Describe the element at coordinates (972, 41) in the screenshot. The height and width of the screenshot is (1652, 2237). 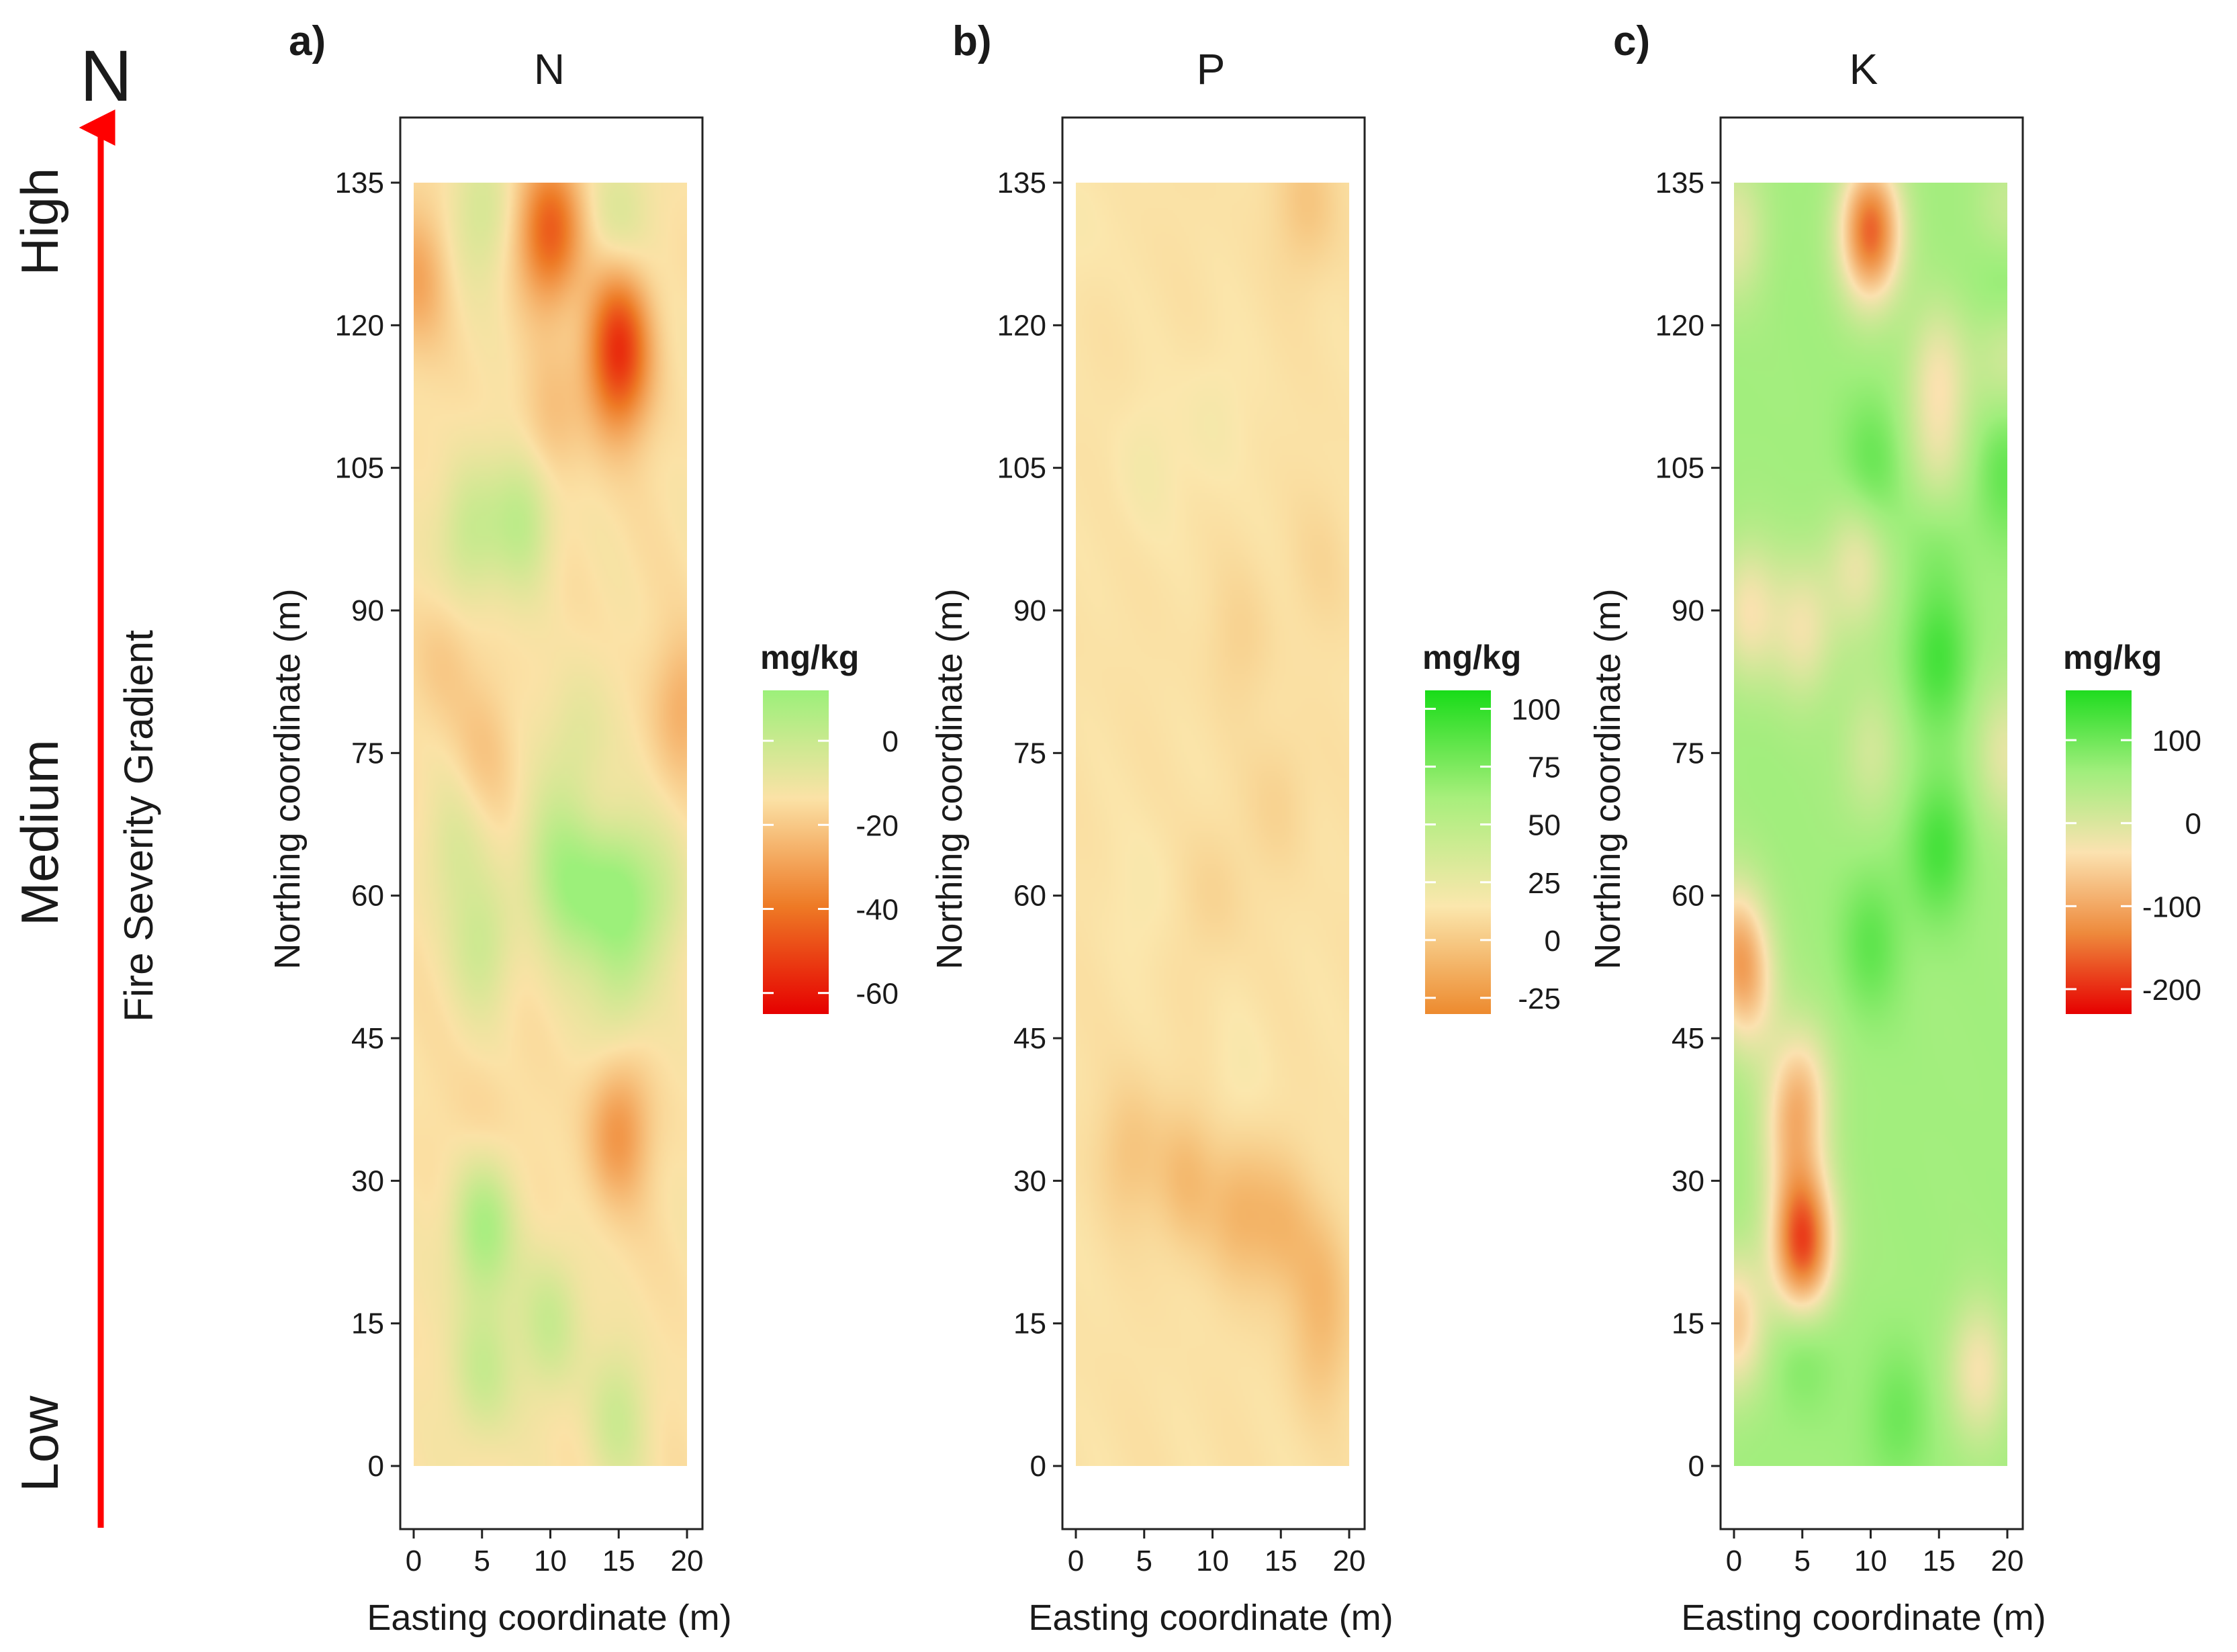
I see `panel-label: b)` at that location.